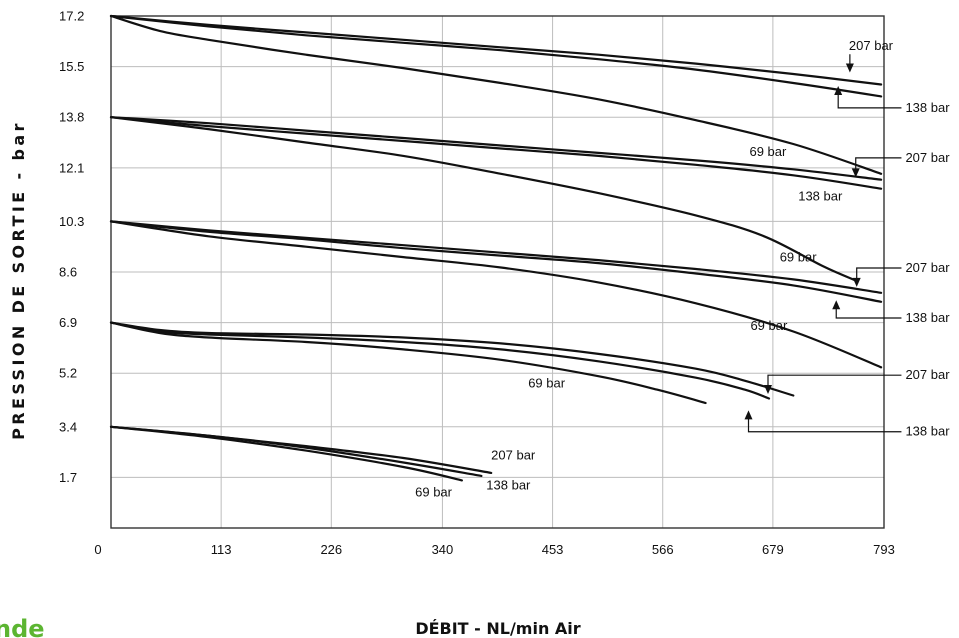 This screenshot has width=959, height=638. Describe the element at coordinates (773, 549) in the screenshot. I see `x-tick-label: 679` at that location.